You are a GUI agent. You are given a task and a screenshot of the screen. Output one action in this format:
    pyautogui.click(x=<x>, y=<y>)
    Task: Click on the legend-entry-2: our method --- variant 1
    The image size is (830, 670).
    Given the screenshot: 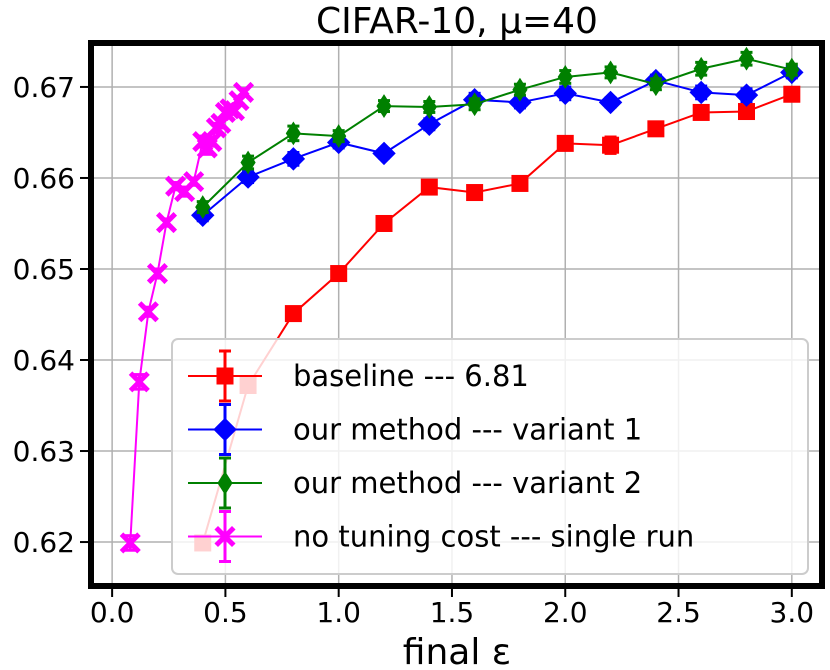 What is the action you would take?
    pyautogui.click(x=415, y=429)
    